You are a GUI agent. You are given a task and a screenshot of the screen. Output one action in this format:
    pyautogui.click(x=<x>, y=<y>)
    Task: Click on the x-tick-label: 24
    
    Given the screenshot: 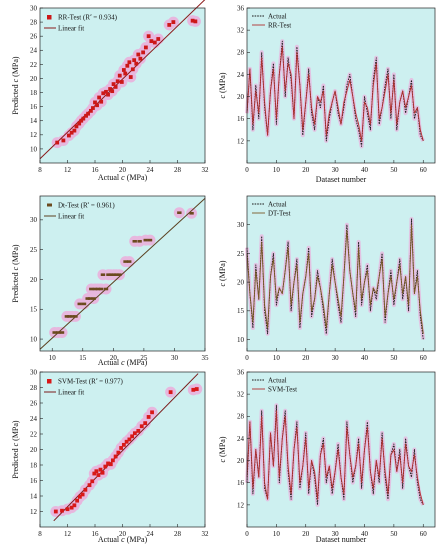 What is the action you would take?
    pyautogui.click(x=151, y=534)
    